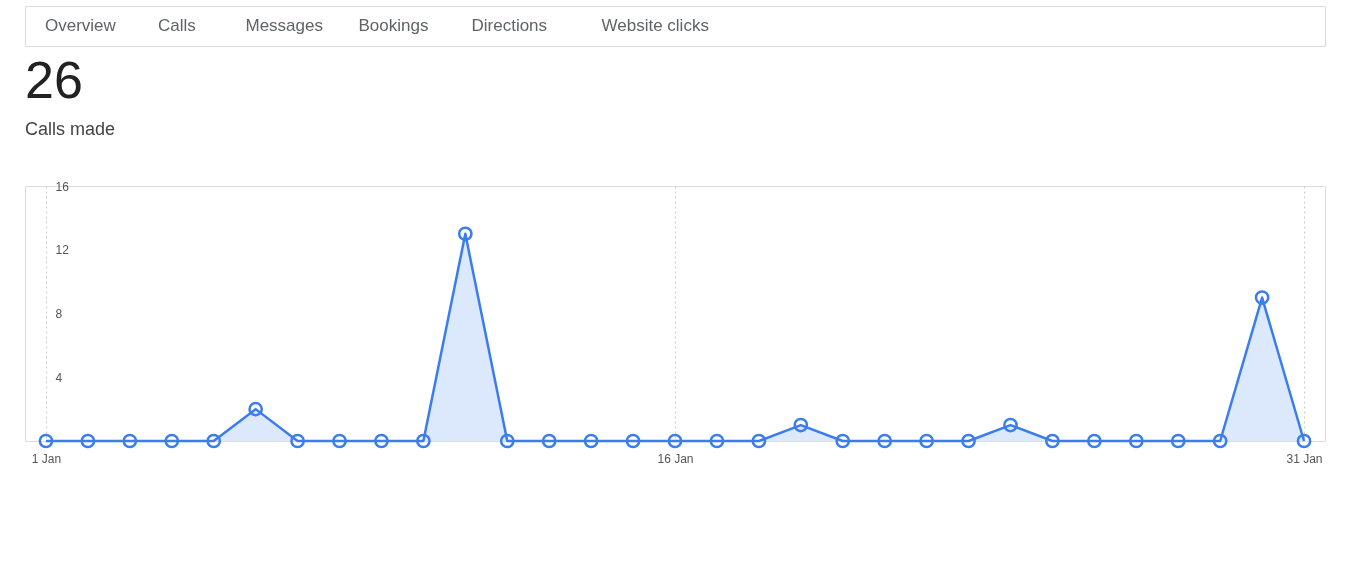 This screenshot has width=1368, height=571. Describe the element at coordinates (70, 129) in the screenshot. I see `chart-subtitle: Calls made` at that location.